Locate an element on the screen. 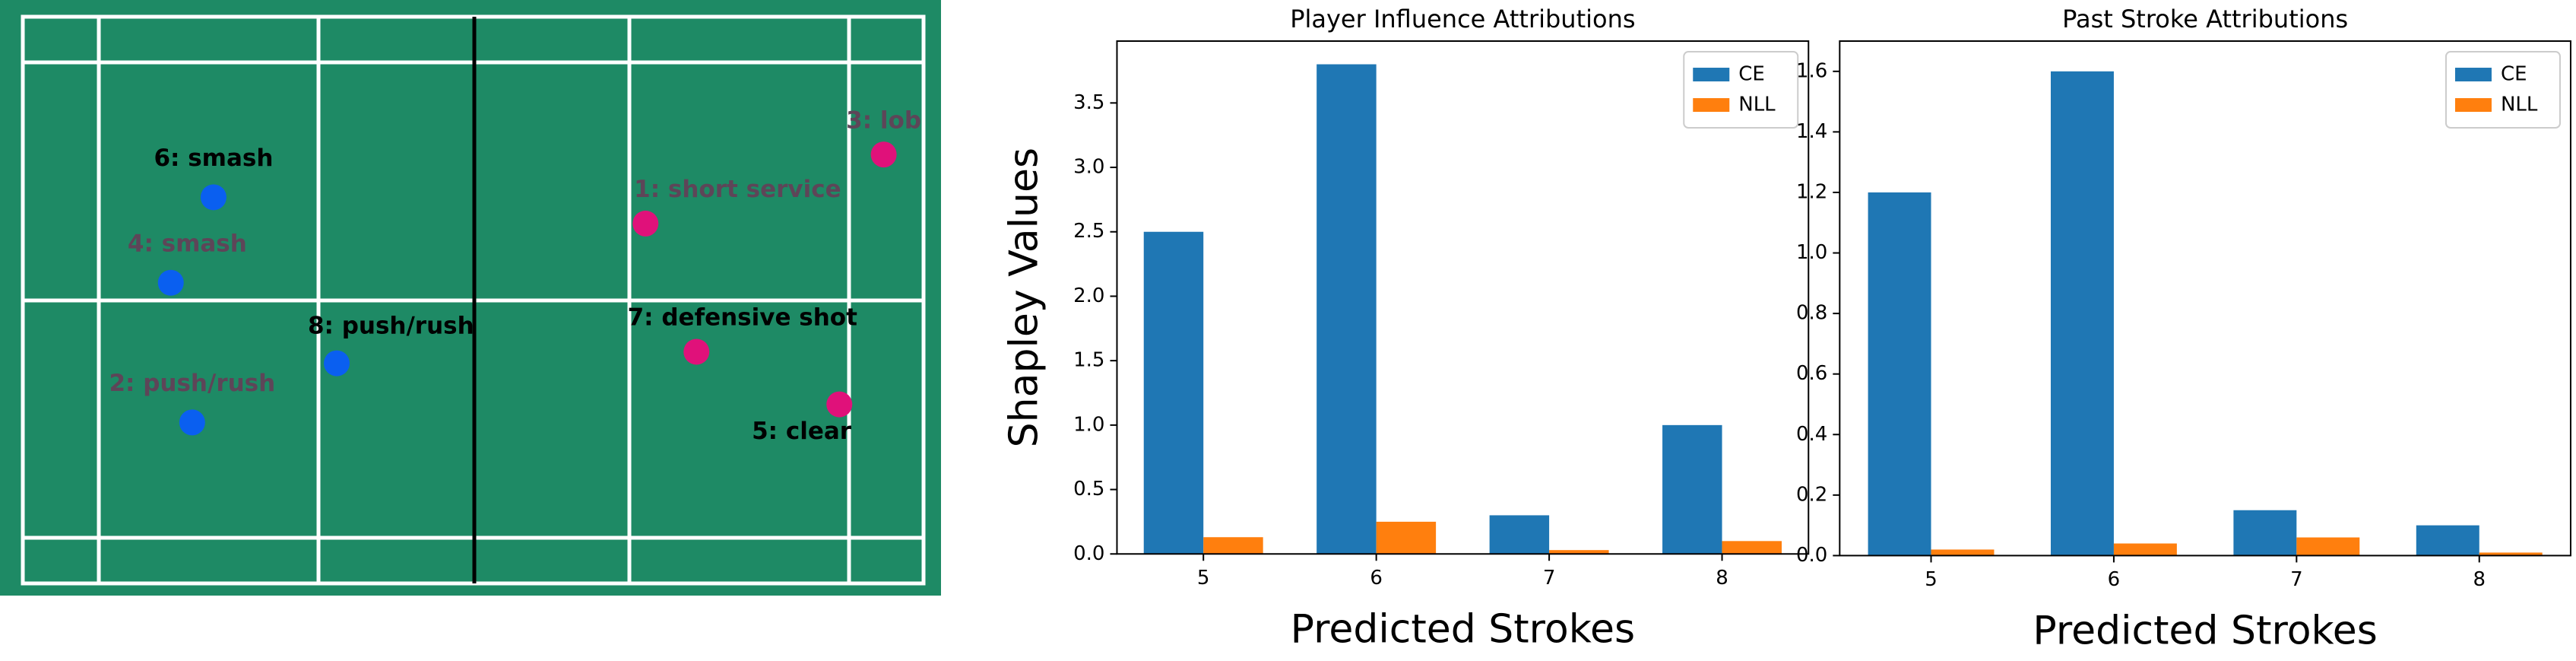  y-tick-label: 2.0 is located at coordinates (1088, 295).